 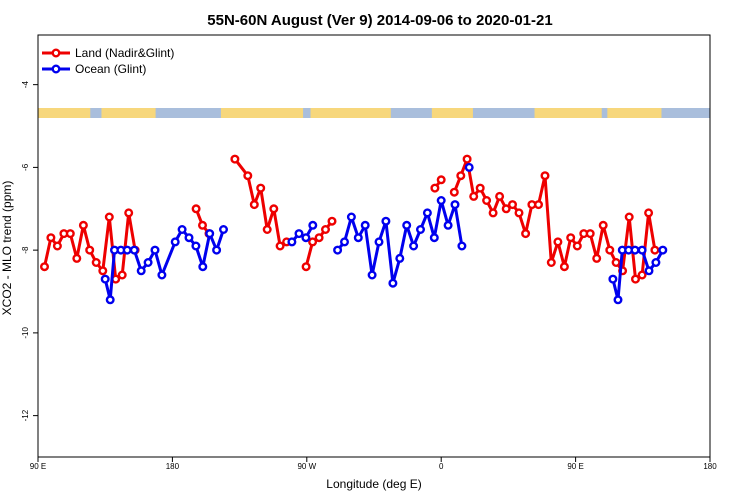 I want to click on x-axis-label: Longitude (deg E), so click(x=373, y=484).